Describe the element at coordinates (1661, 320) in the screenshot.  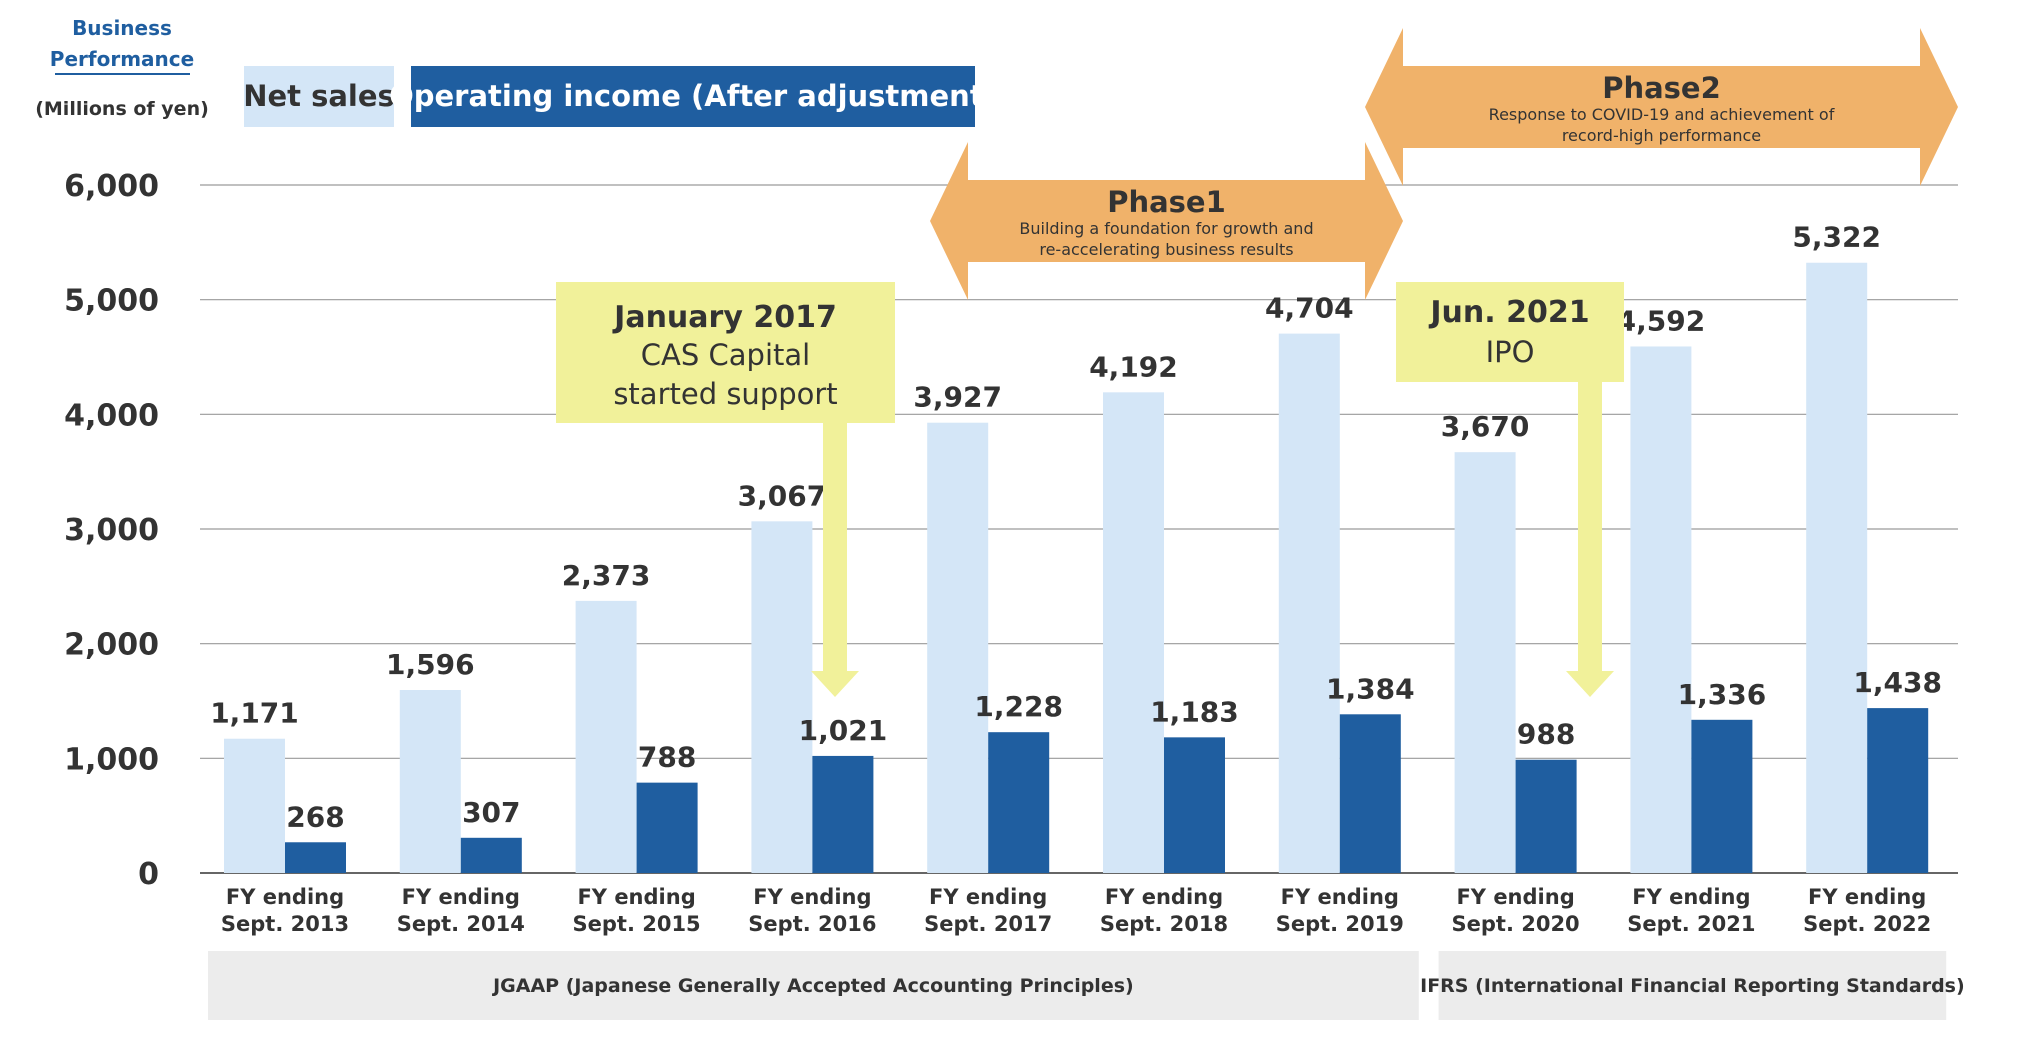
I see `value-label-net-sales: 4,592` at that location.